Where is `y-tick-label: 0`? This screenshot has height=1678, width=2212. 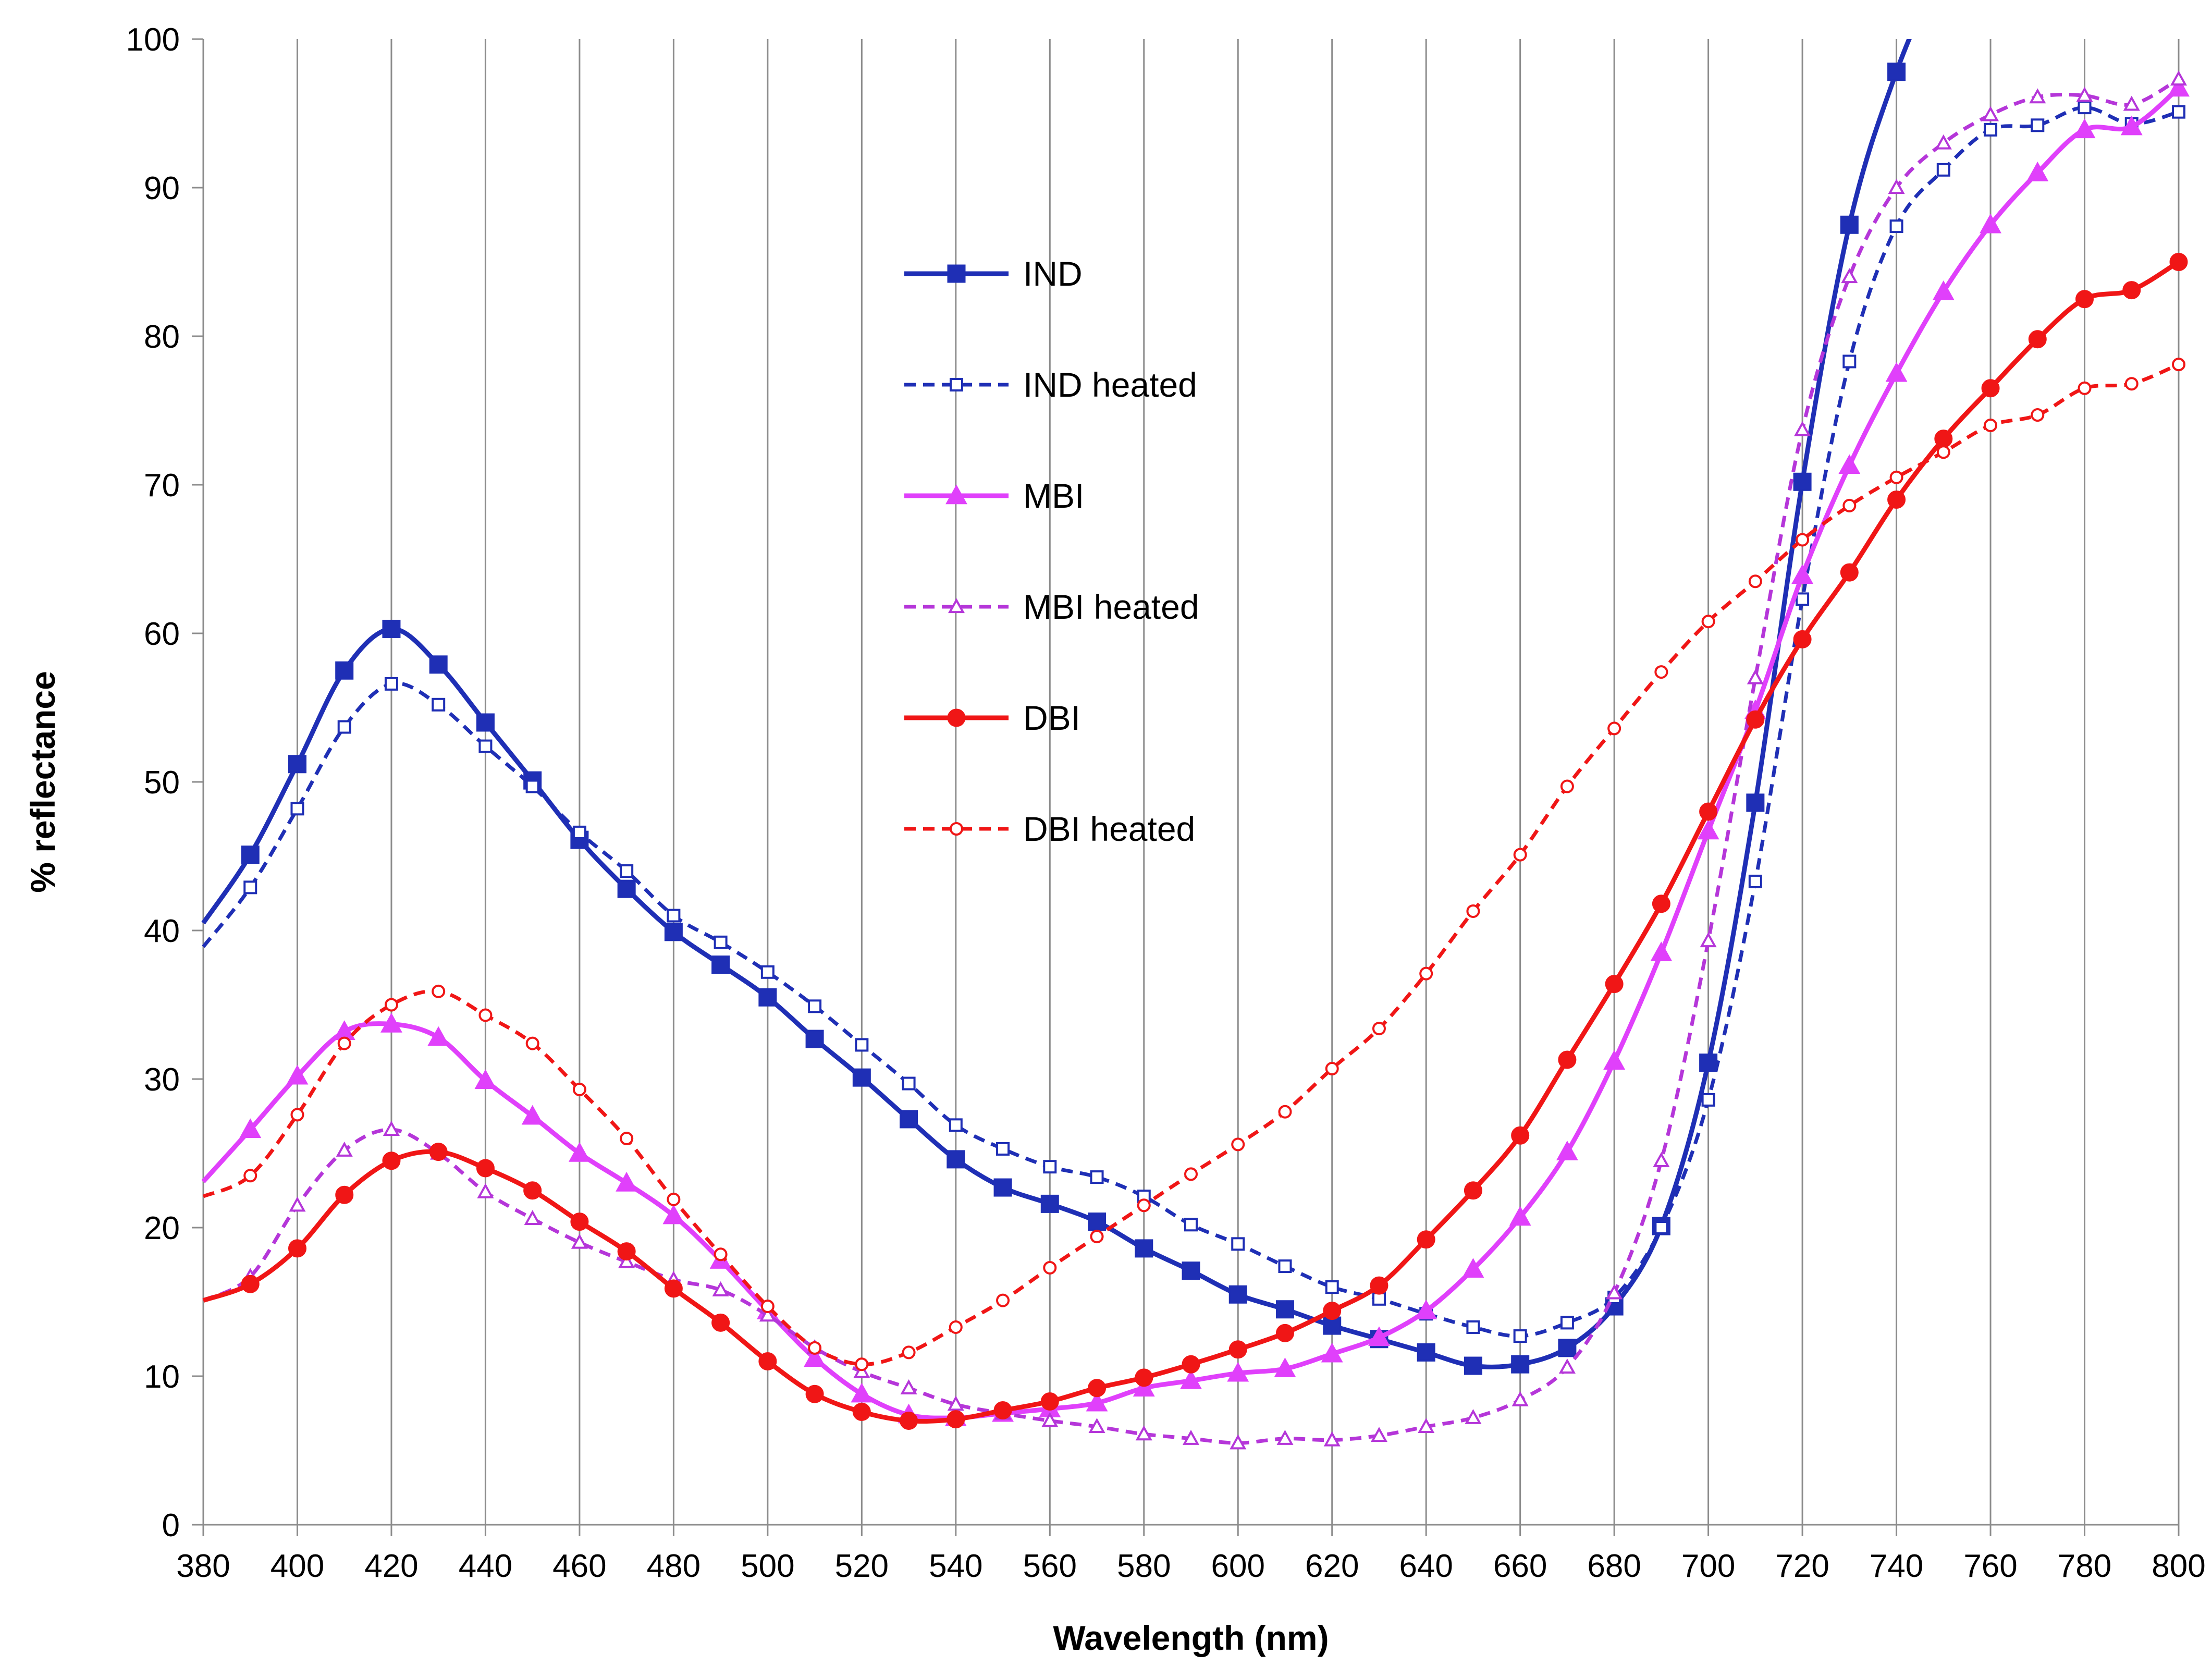
y-tick-label: 0 is located at coordinates (171, 1526).